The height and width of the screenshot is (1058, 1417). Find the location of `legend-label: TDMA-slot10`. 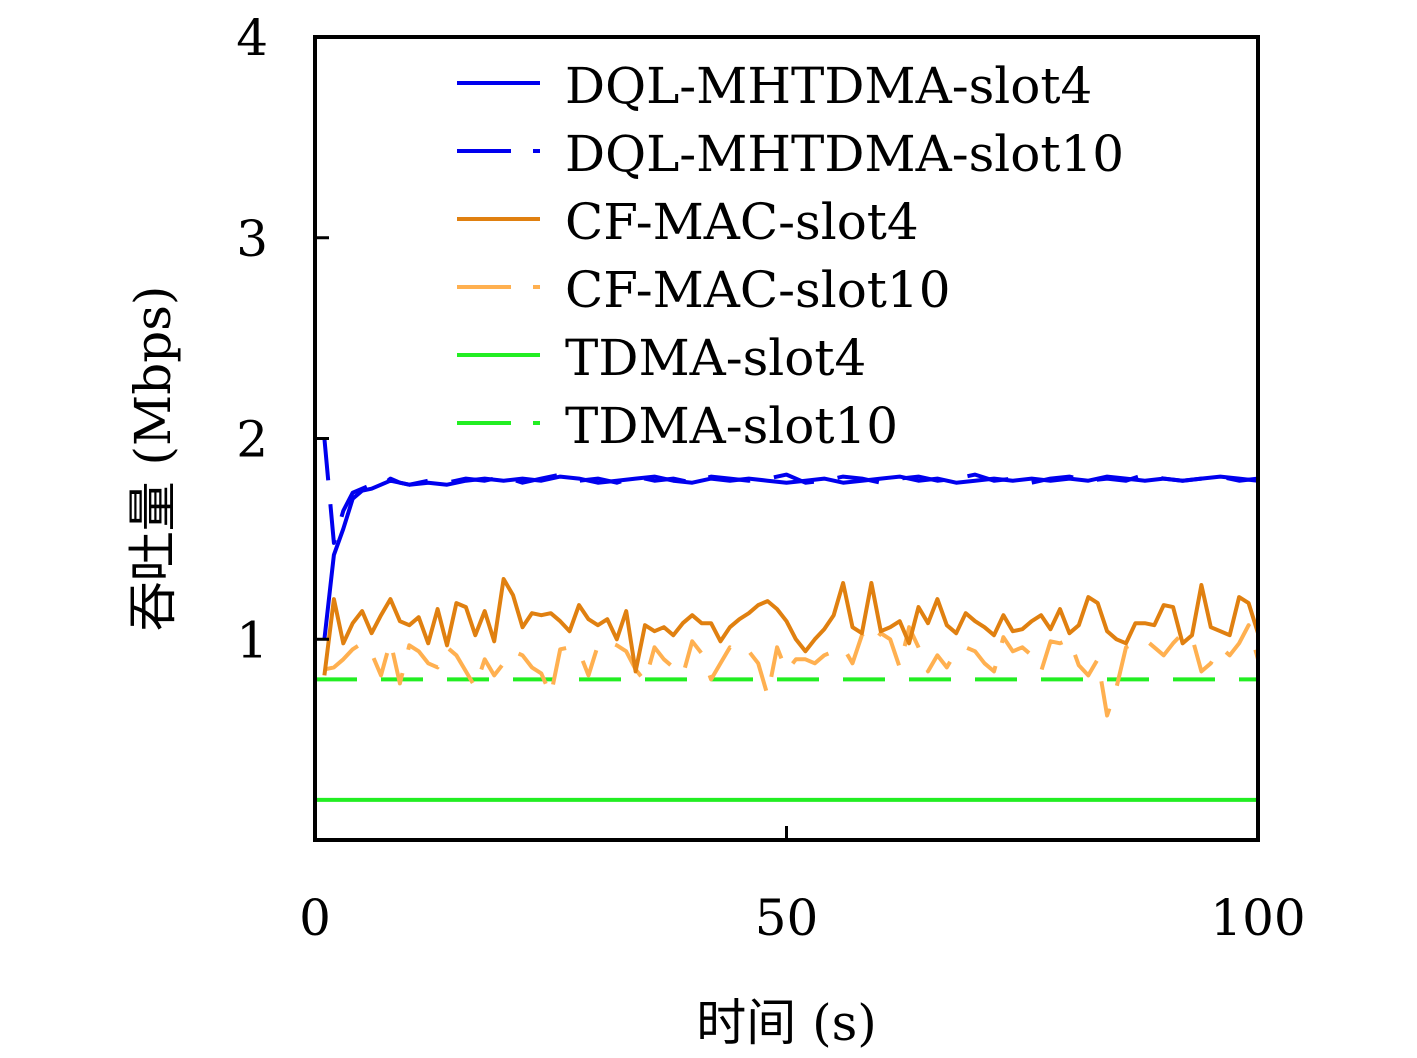

legend-label: TDMA-slot10 is located at coordinates (731, 426).